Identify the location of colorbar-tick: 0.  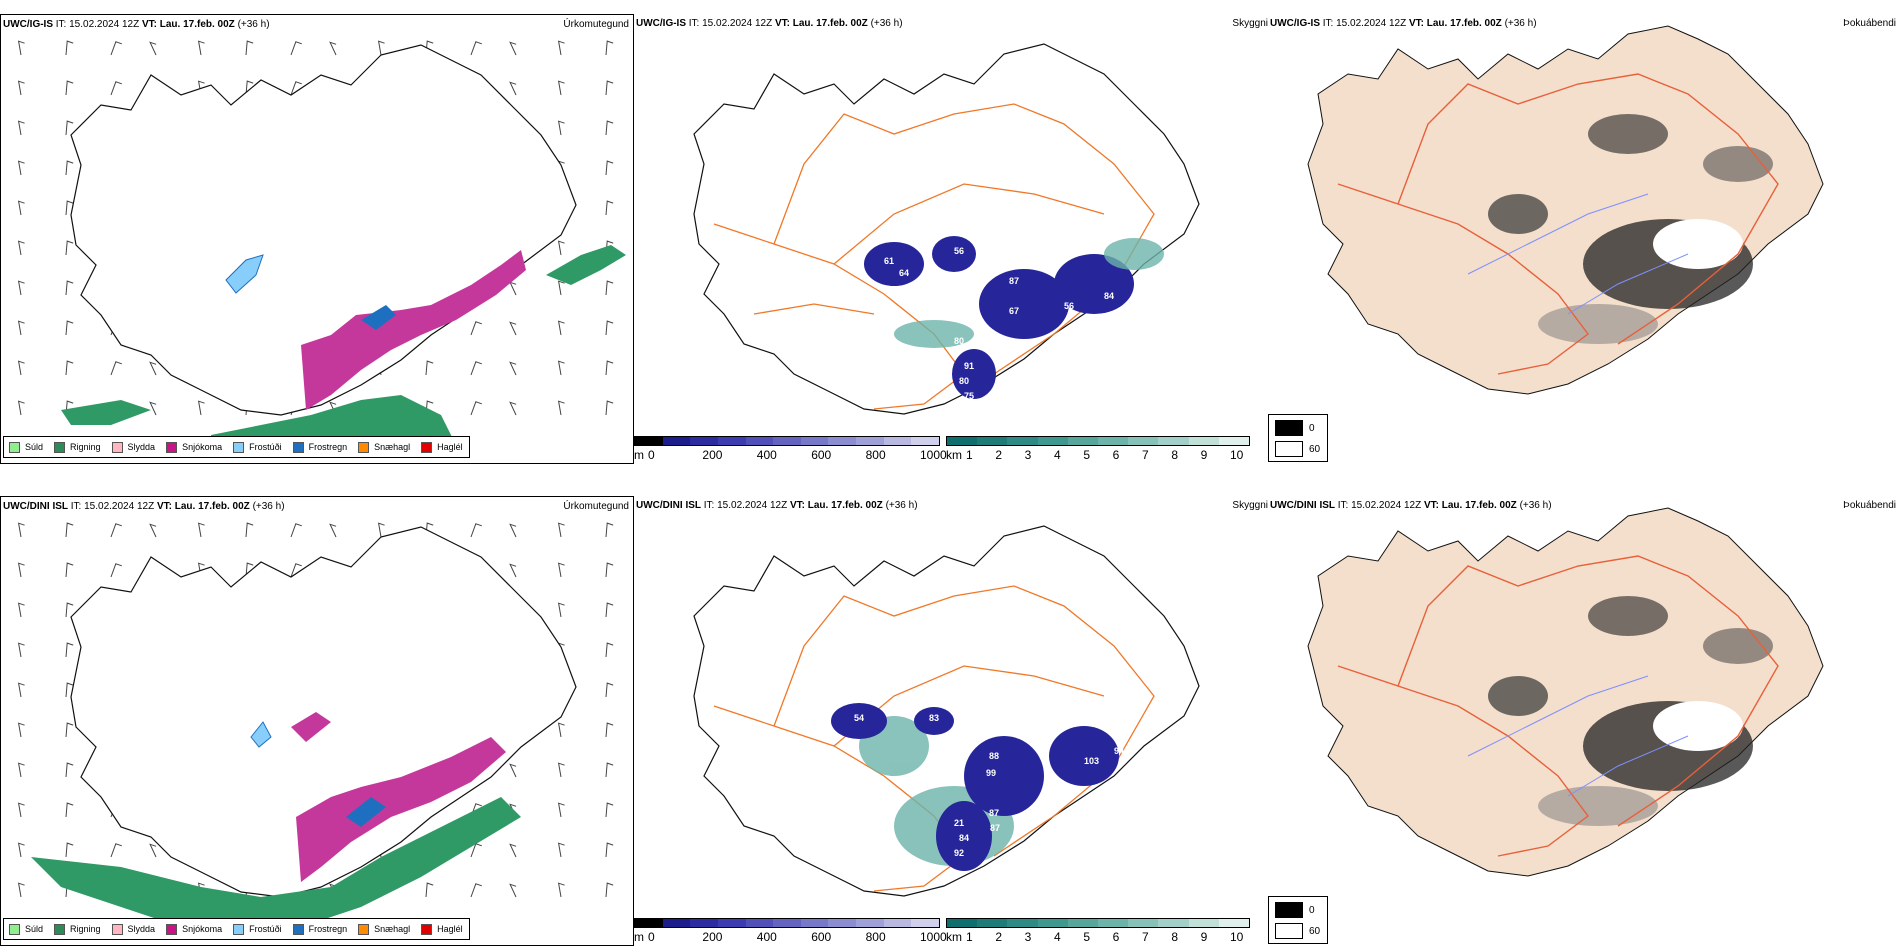
(651, 455).